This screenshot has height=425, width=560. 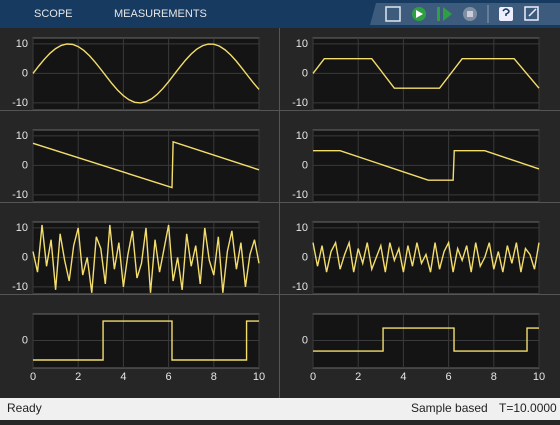 I want to click on status-bar, so click(x=280, y=409).